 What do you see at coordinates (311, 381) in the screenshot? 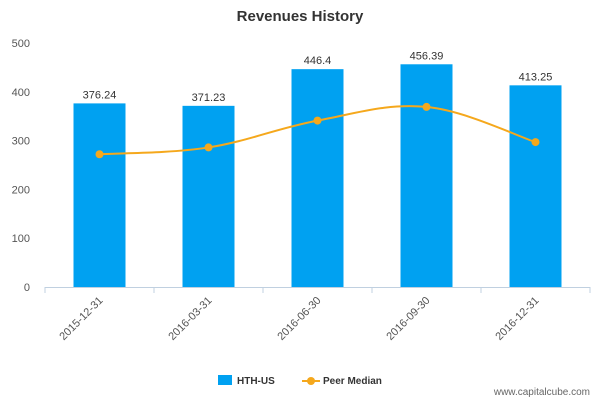
I see `legend-marker-peer-median` at bounding box center [311, 381].